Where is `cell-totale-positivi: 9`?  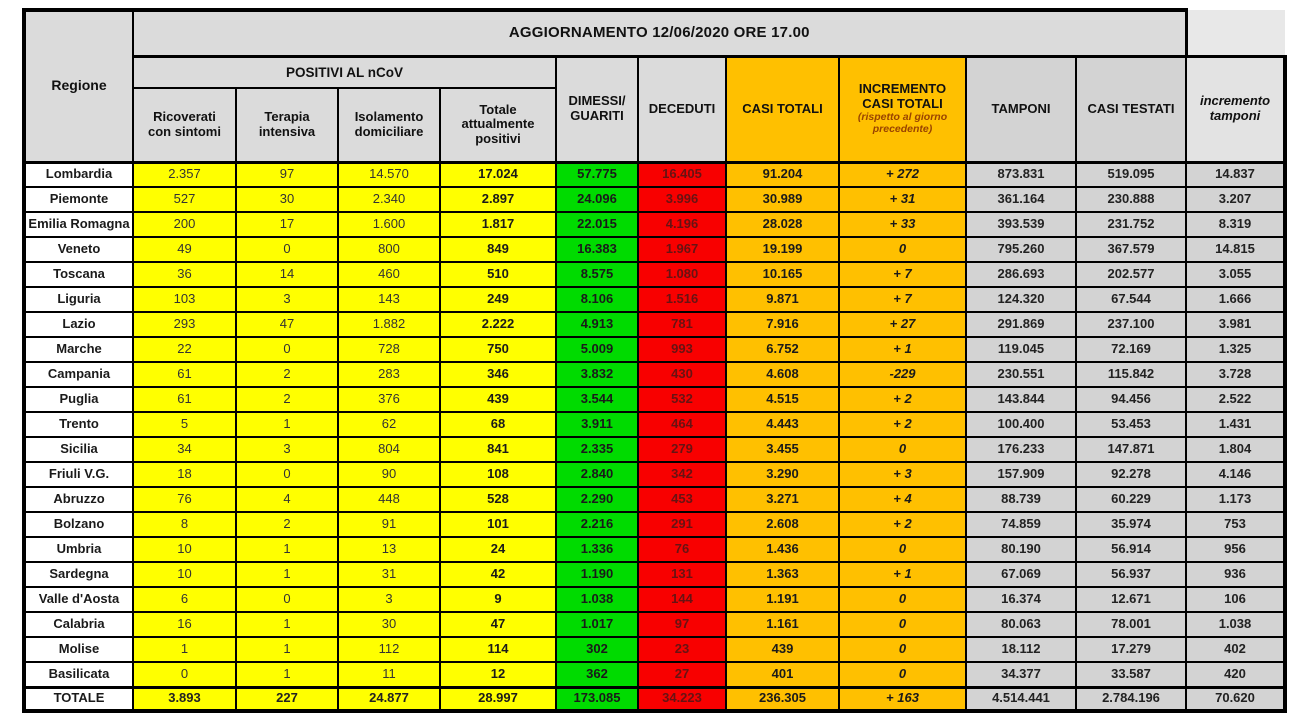 cell-totale-positivi: 9 is located at coordinates (498, 599).